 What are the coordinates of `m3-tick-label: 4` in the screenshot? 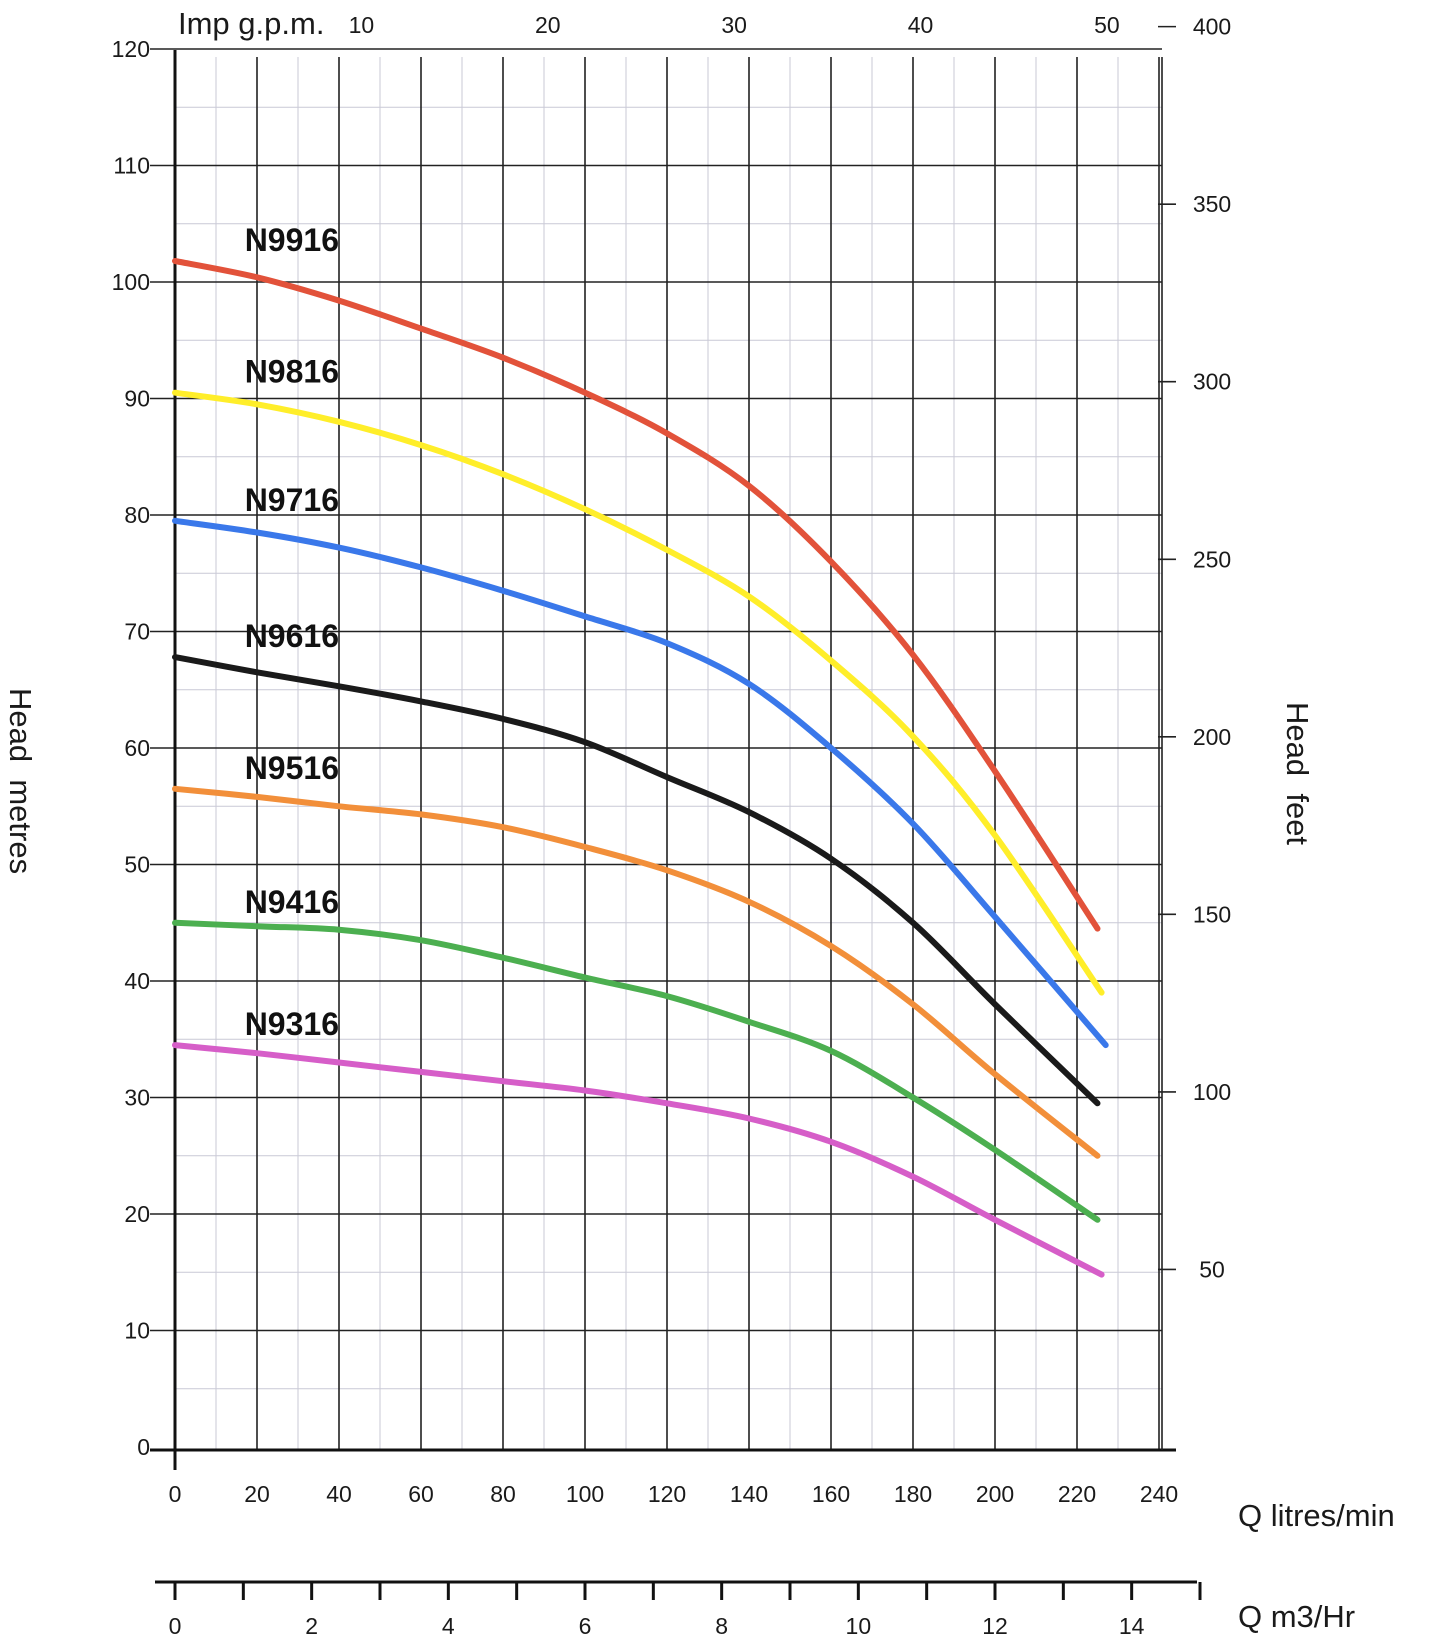 It's located at (448, 1626).